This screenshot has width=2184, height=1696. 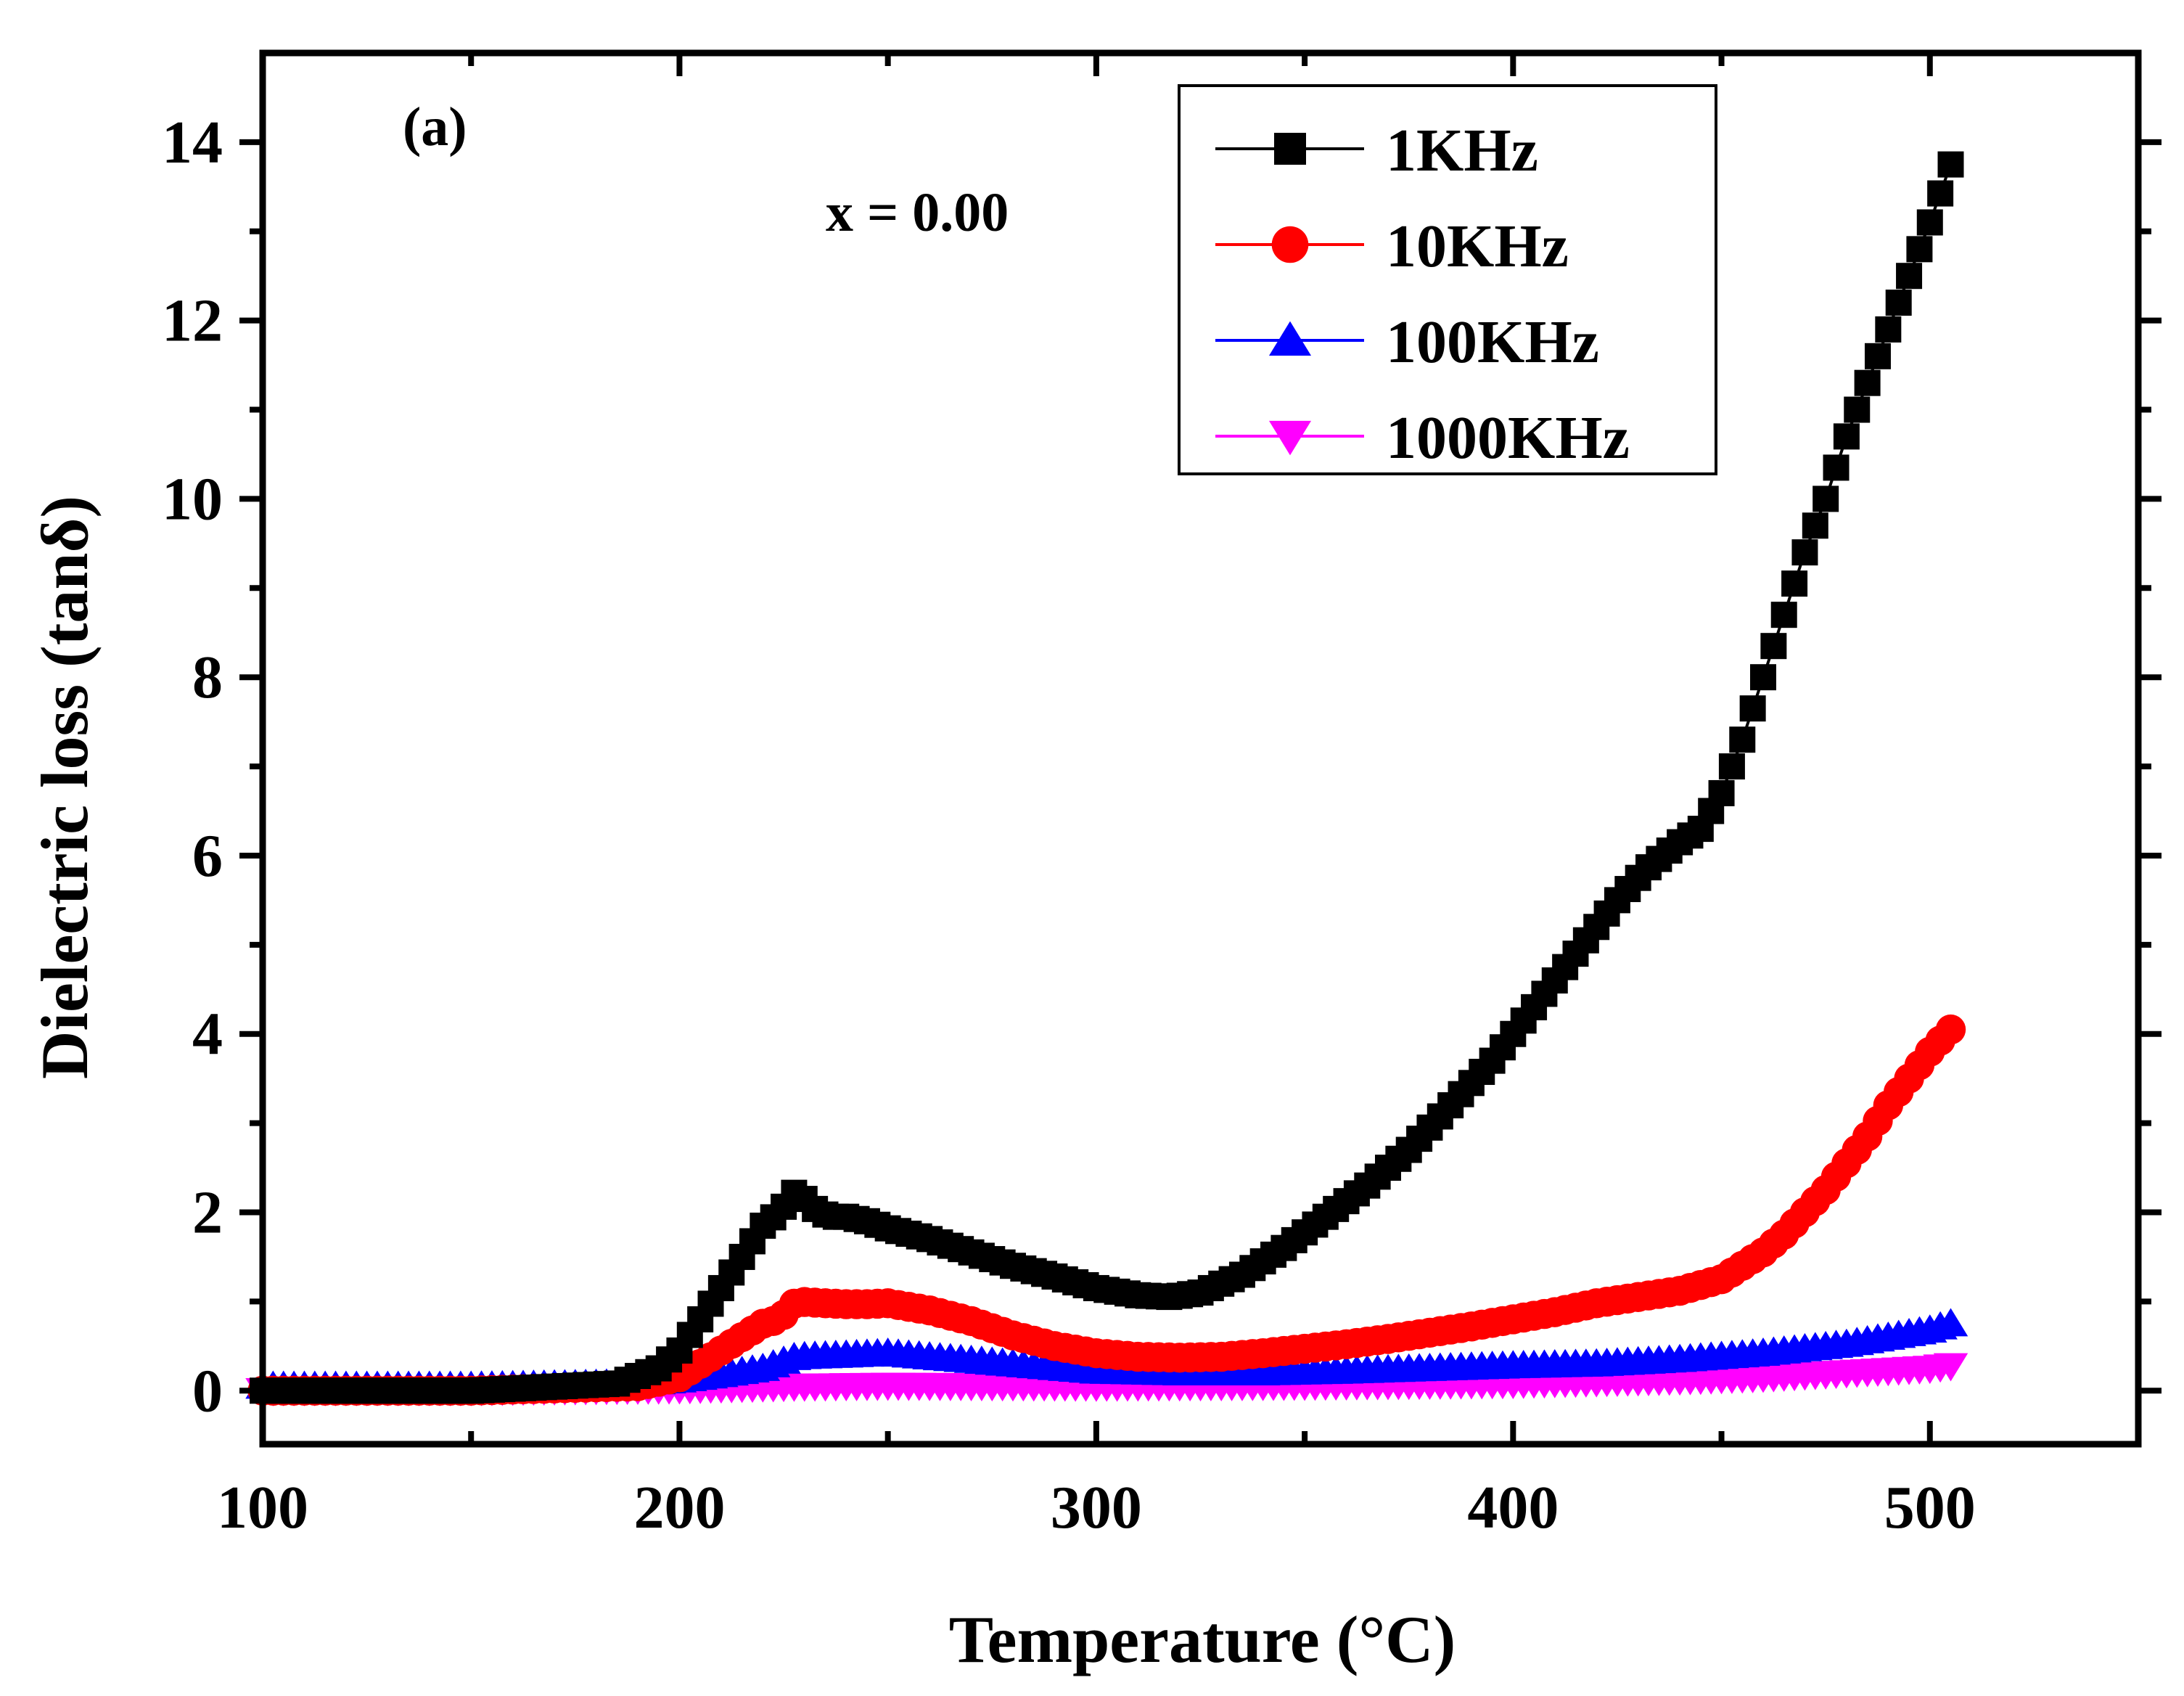 I want to click on legend-label: 100KHz, so click(x=1492, y=342).